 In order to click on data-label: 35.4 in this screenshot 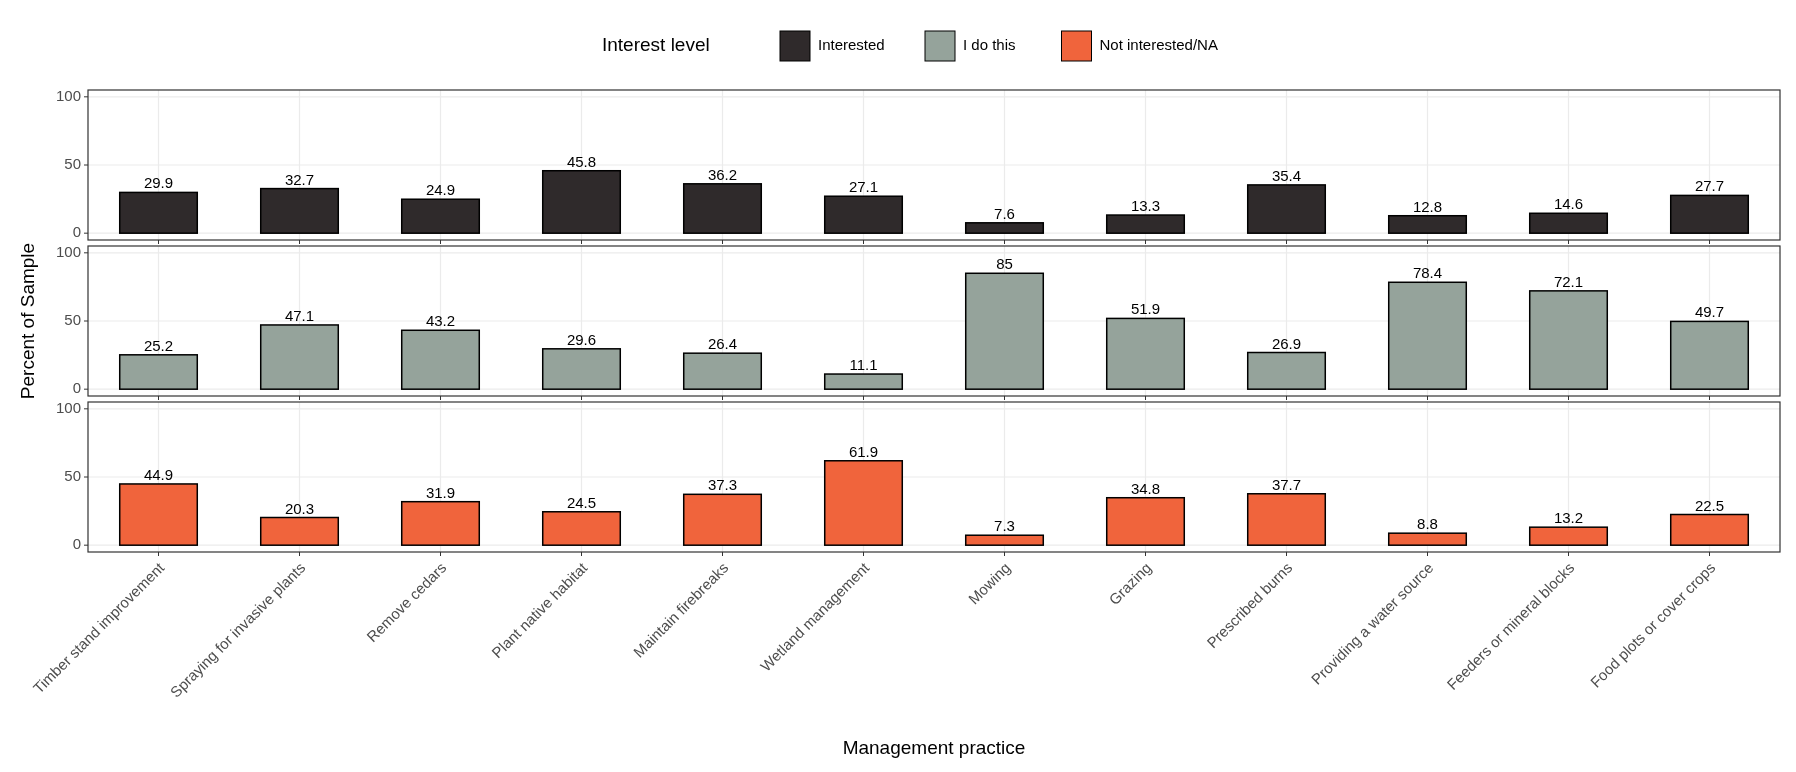, I will do `click(1286, 175)`.